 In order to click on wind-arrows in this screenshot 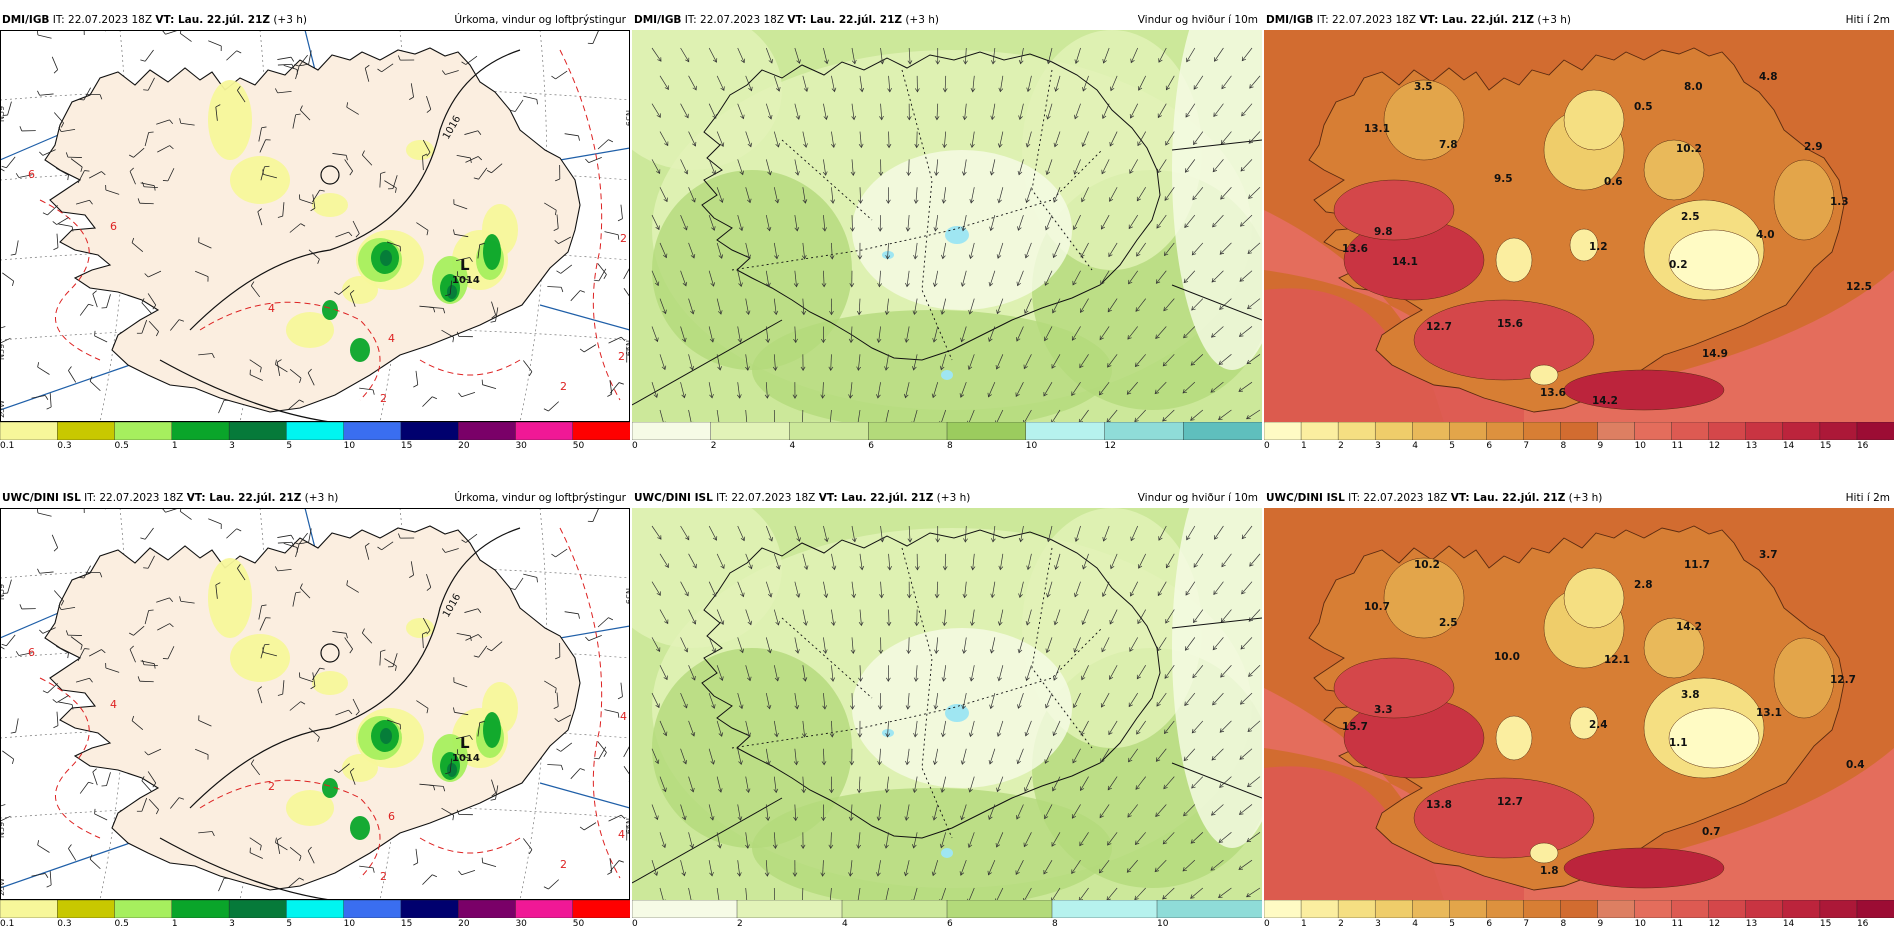, I will do `click(956, 712)`.